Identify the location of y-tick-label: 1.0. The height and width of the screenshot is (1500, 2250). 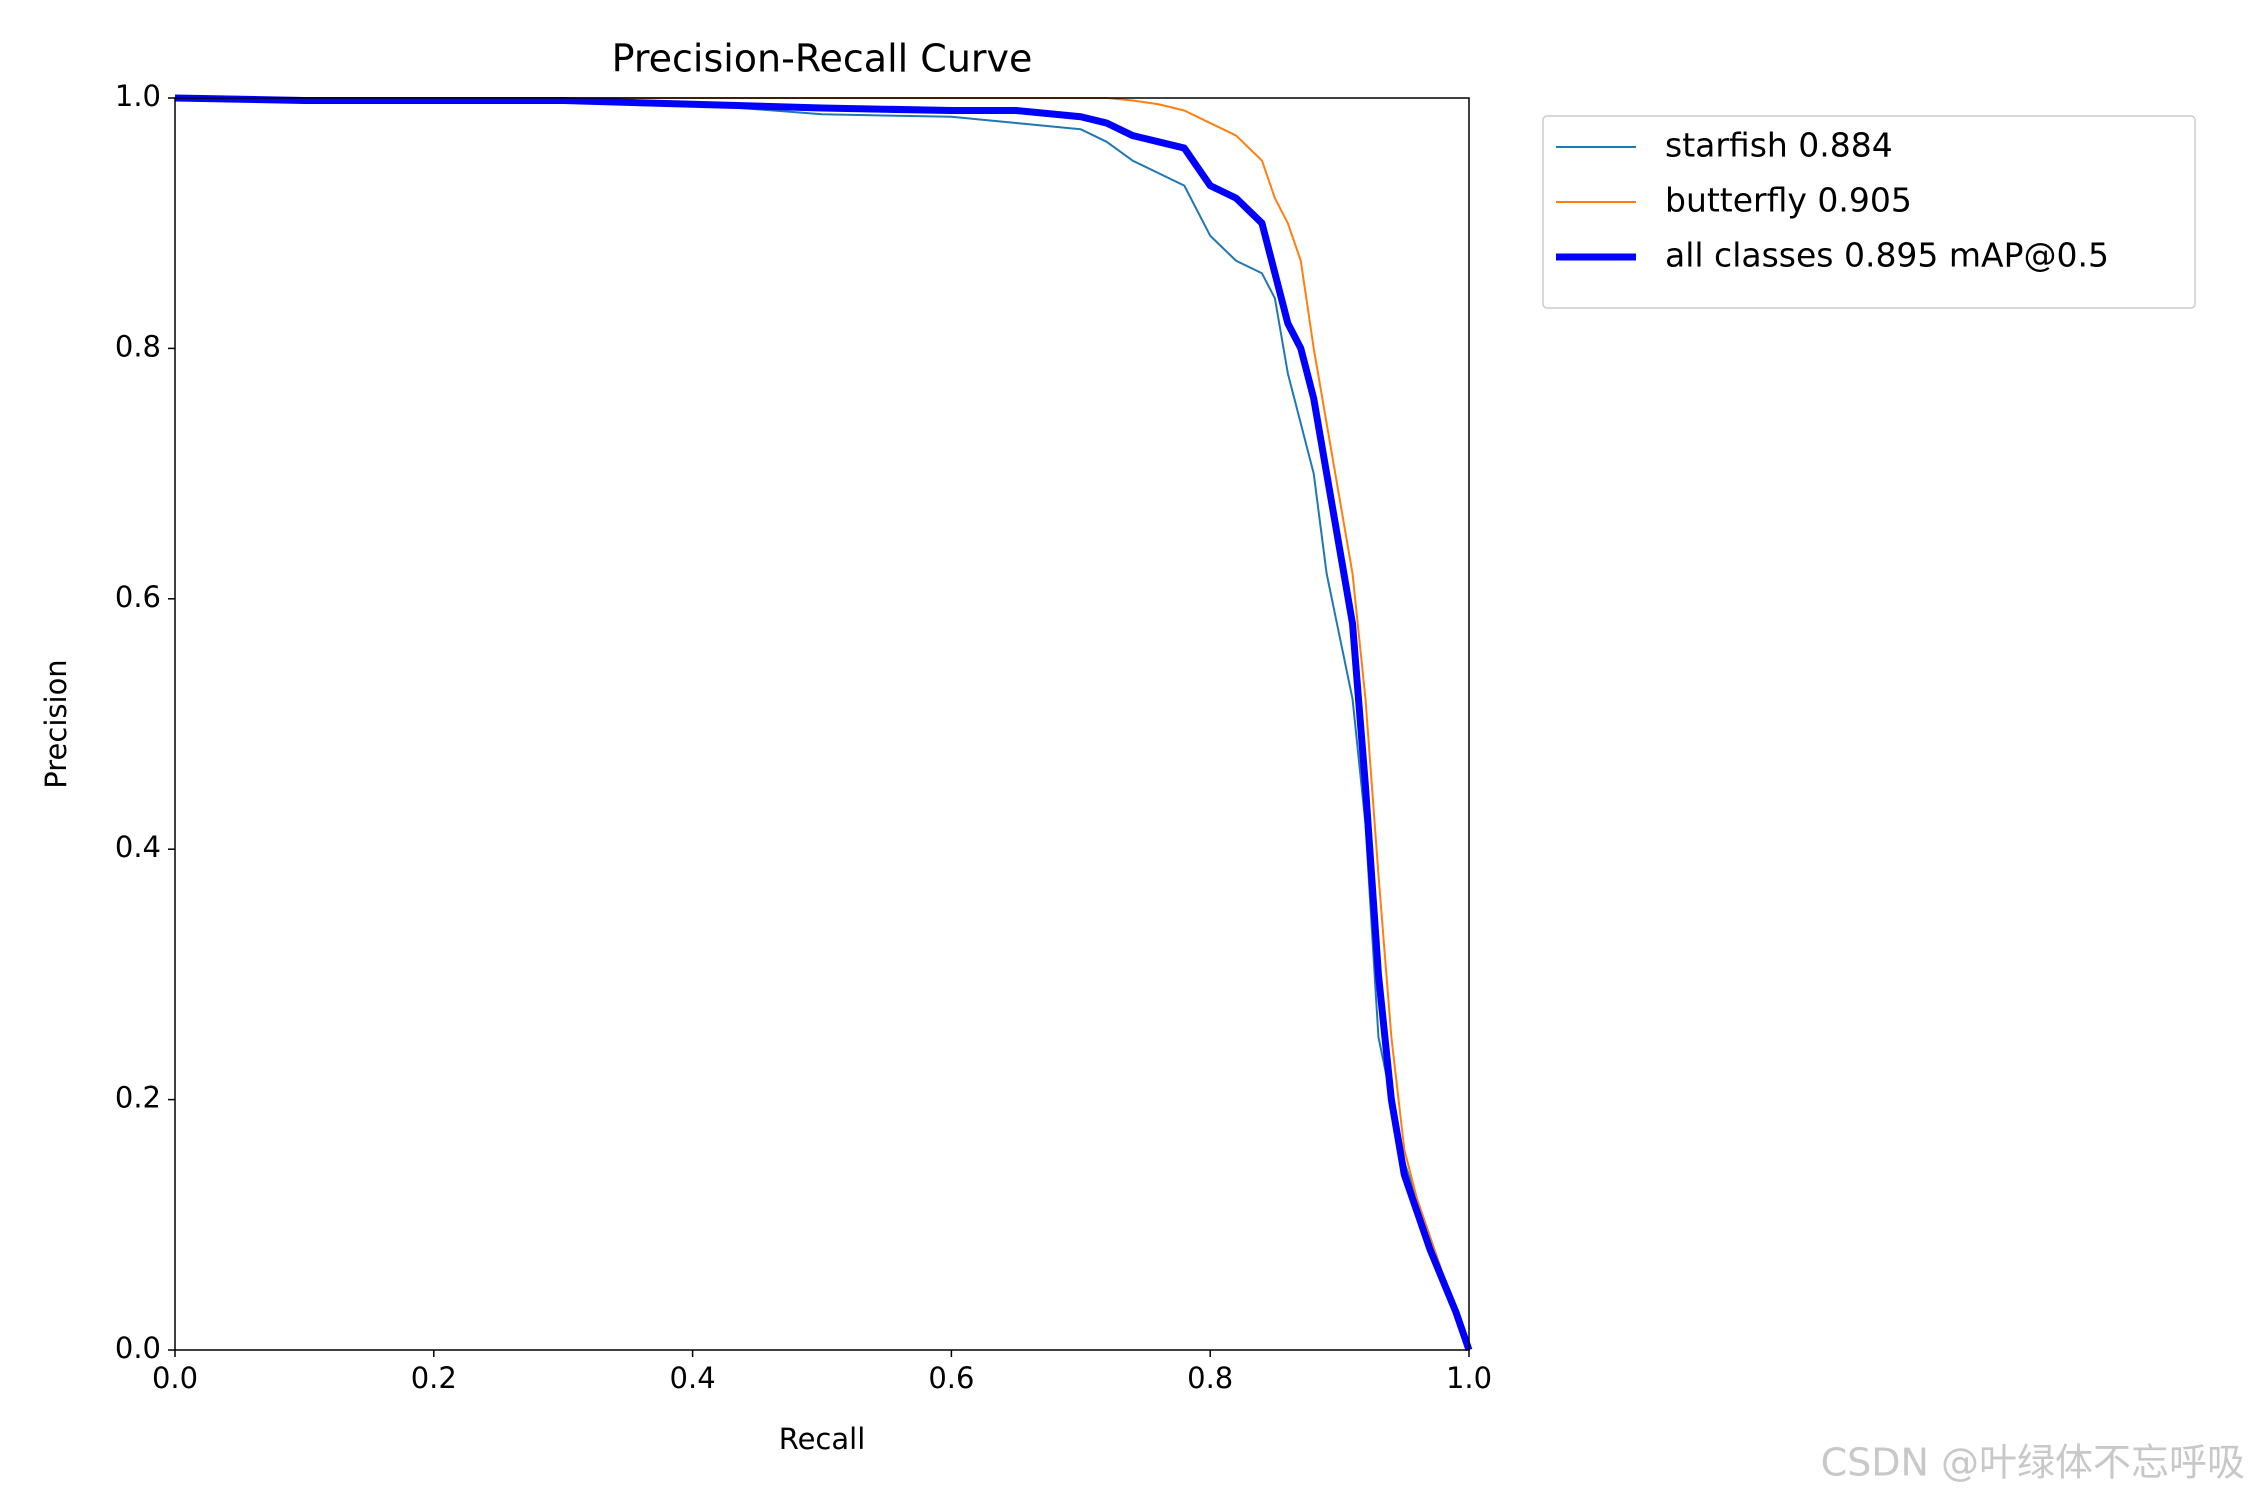
(138, 96).